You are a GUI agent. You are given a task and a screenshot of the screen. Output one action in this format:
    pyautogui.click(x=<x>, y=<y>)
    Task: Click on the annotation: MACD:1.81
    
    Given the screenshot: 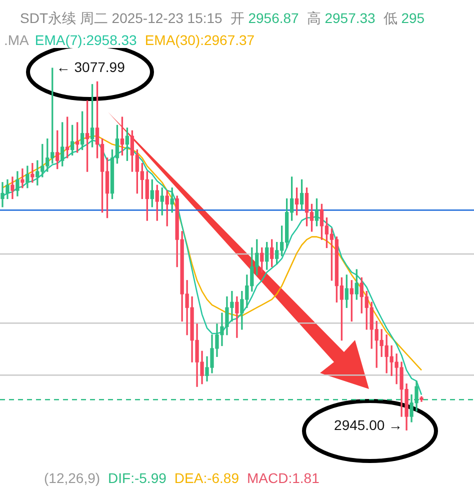 What is the action you would take?
    pyautogui.click(x=283, y=478)
    